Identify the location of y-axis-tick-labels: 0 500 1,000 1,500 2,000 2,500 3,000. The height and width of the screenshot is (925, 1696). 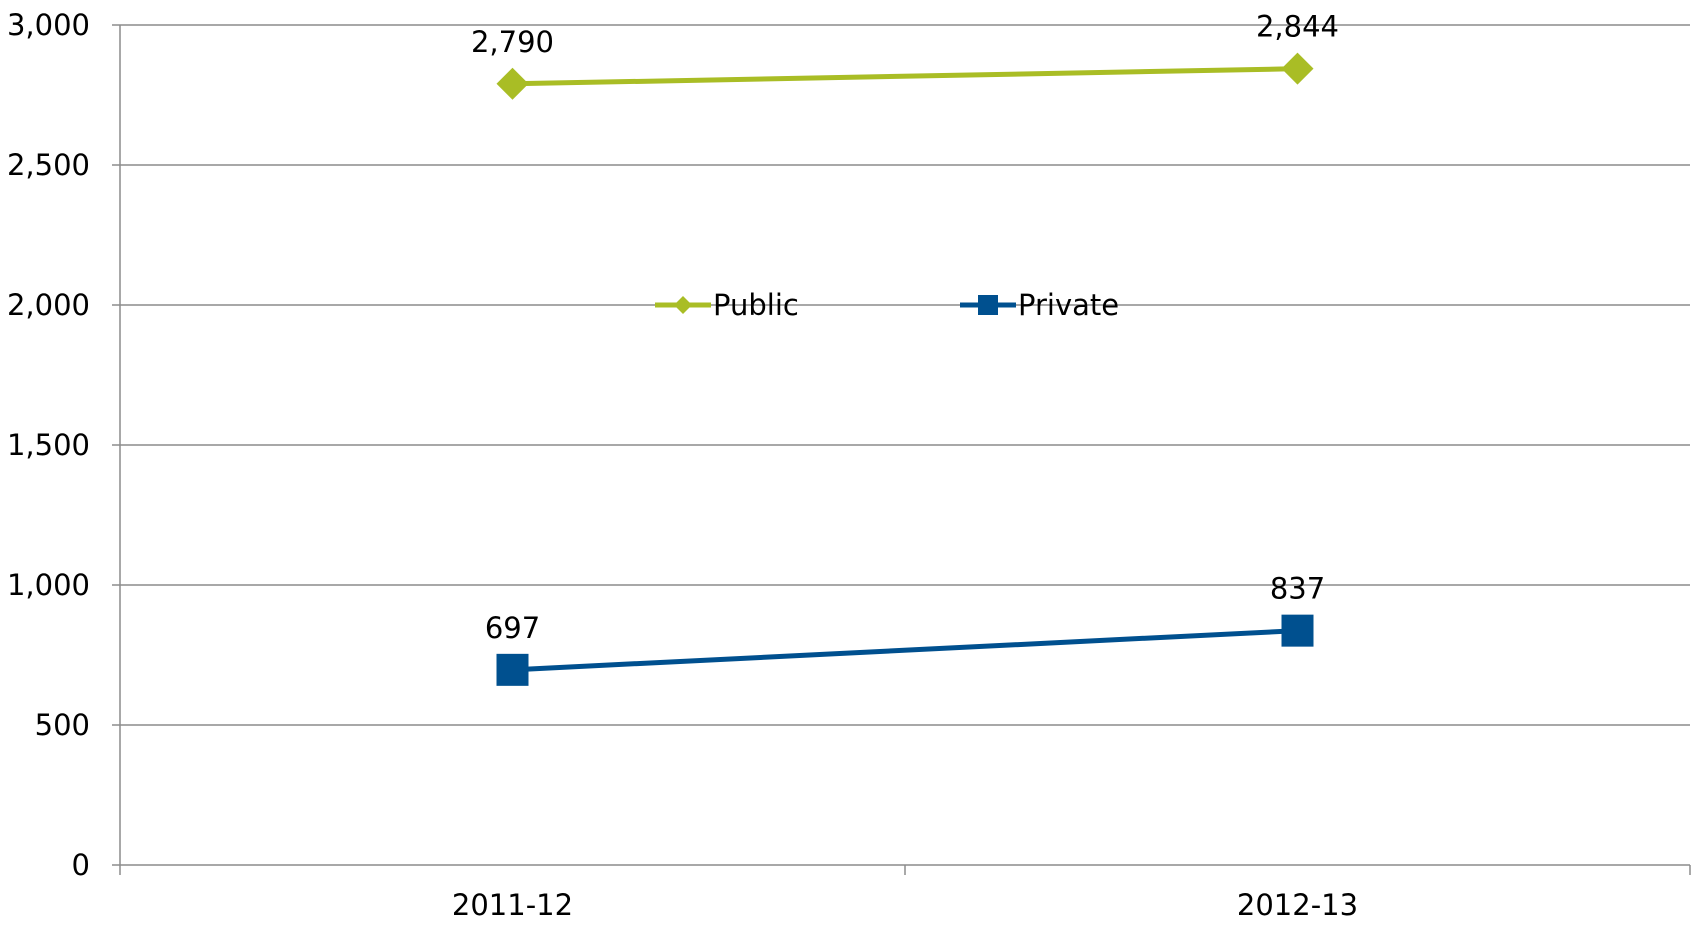
(48, 445).